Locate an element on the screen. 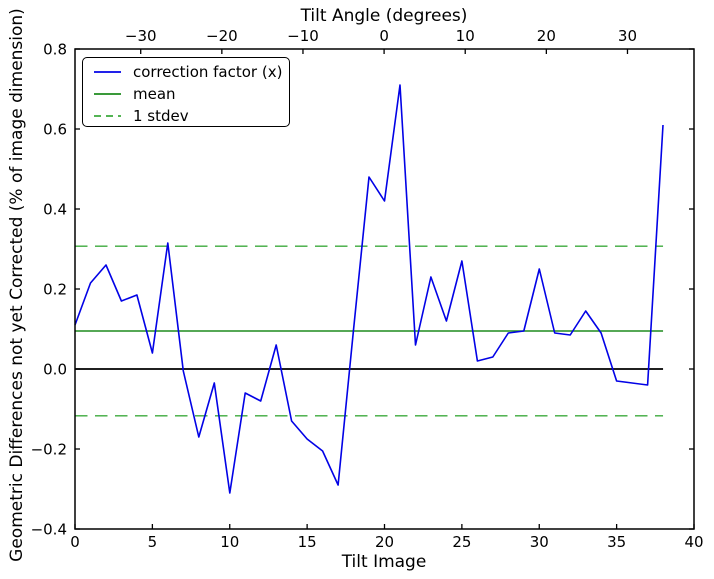 This screenshot has width=714, height=579. x-axis-label: Tilt Image is located at coordinates (384, 562).